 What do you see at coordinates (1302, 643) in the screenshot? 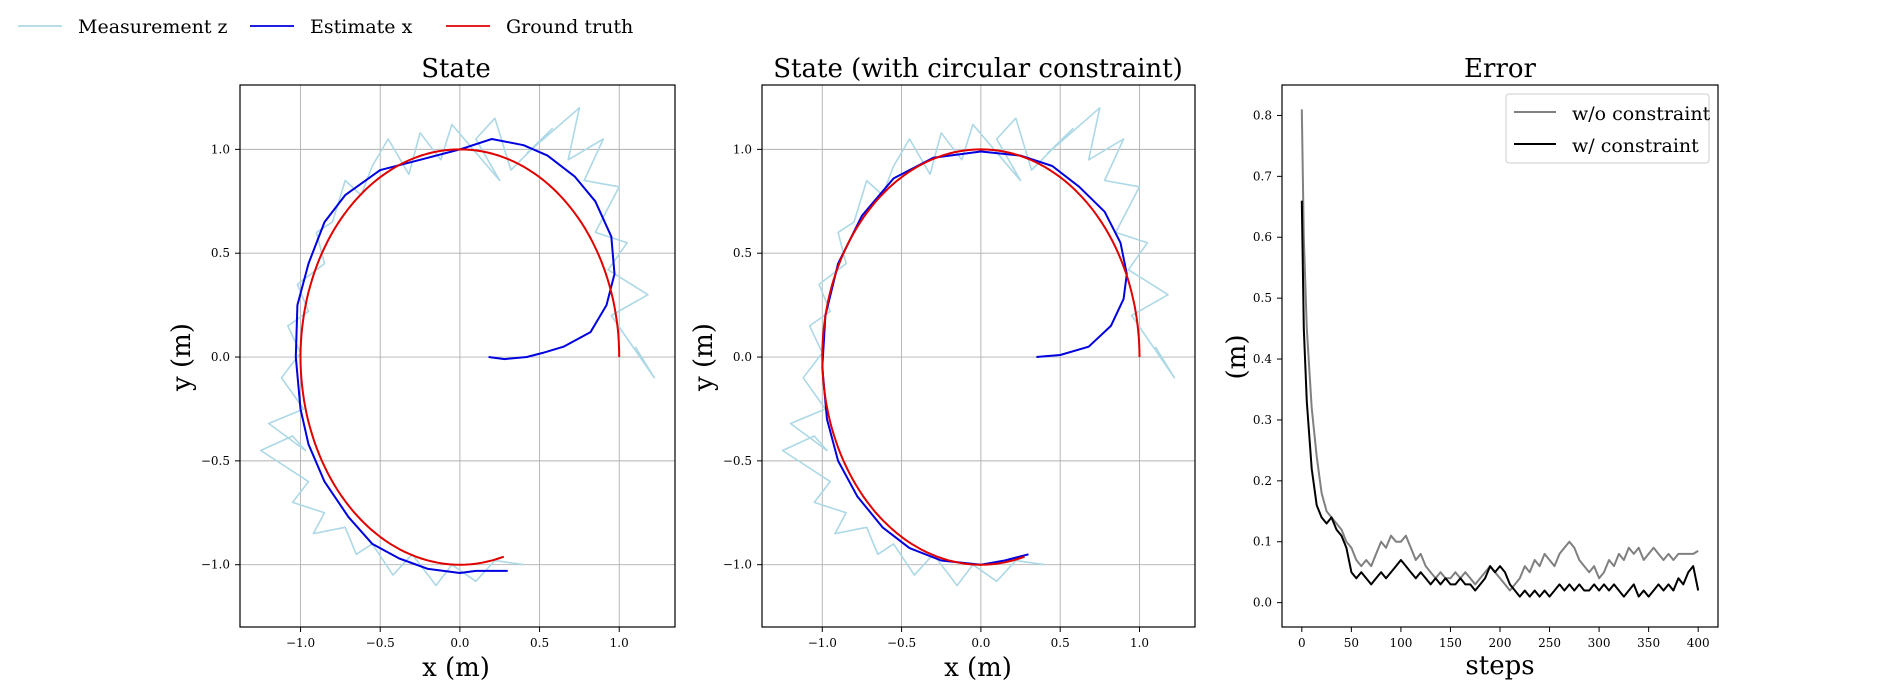
I see `error-xtick-label-0: 0` at bounding box center [1302, 643].